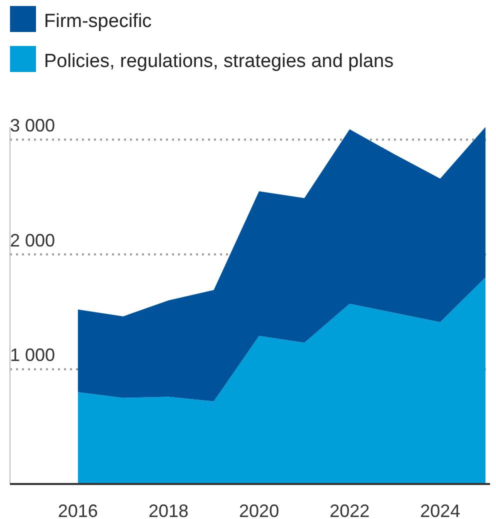 This screenshot has height=519, width=496. I want to click on y-tick-label: 2 000, so click(33, 240).